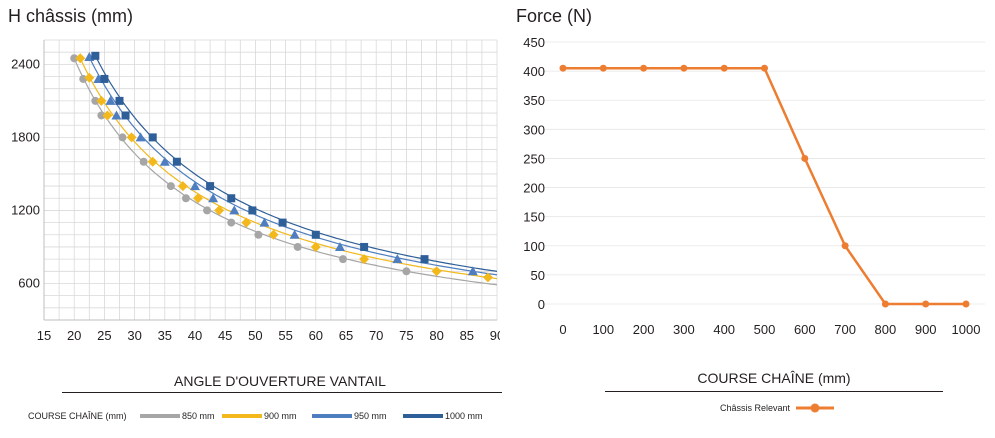  What do you see at coordinates (805, 329) in the screenshot?
I see `x-tick-label: 600` at bounding box center [805, 329].